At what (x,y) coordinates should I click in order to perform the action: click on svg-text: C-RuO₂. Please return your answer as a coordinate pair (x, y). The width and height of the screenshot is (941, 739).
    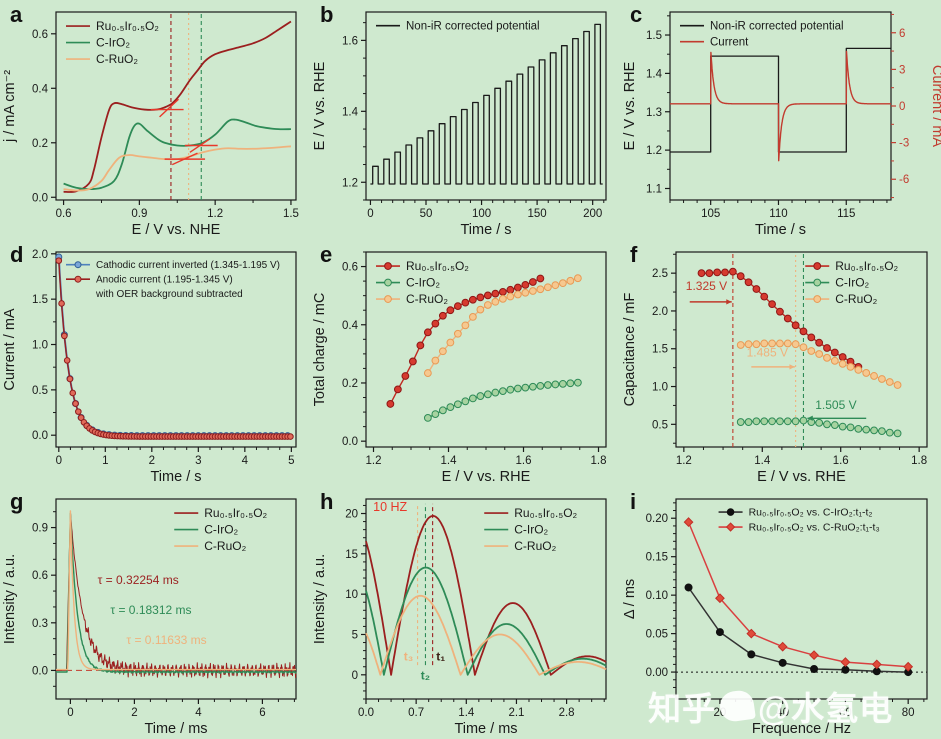
    Looking at the image, I should click on (856, 299).